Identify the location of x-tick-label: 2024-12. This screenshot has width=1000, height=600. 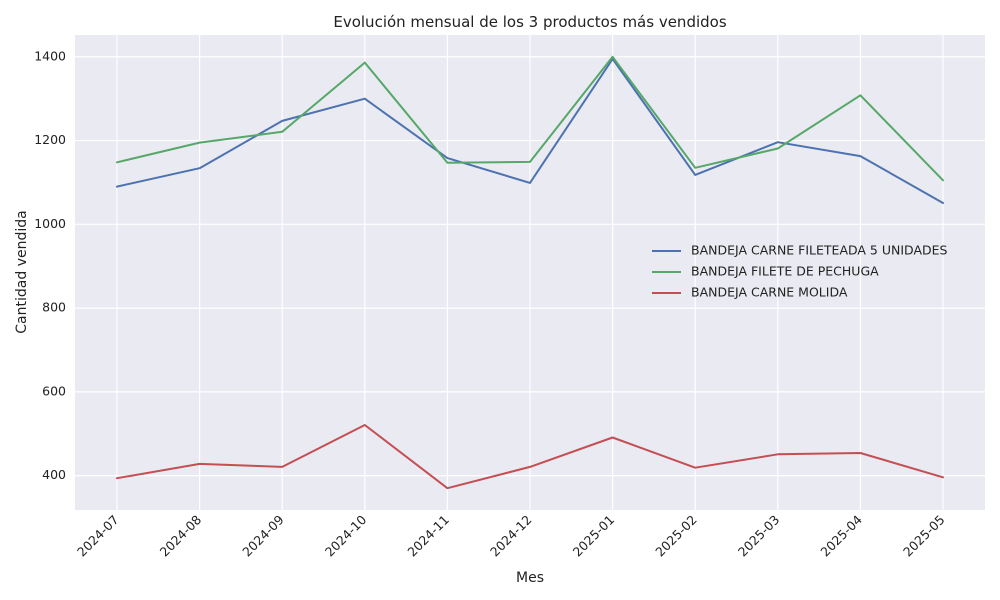
(511, 536).